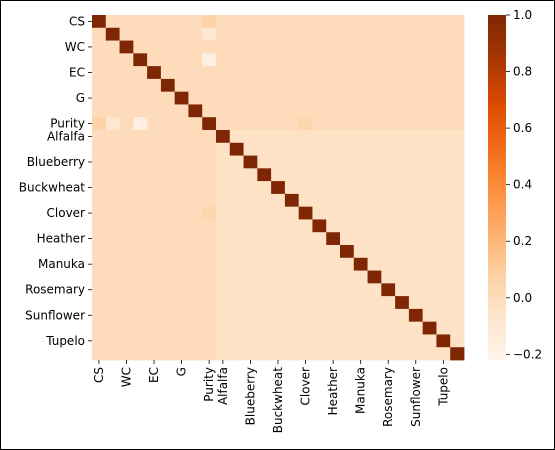 This screenshot has height=450, width=555. What do you see at coordinates (416, 397) in the screenshot?
I see `x-tick-label: Sunflower` at bounding box center [416, 397].